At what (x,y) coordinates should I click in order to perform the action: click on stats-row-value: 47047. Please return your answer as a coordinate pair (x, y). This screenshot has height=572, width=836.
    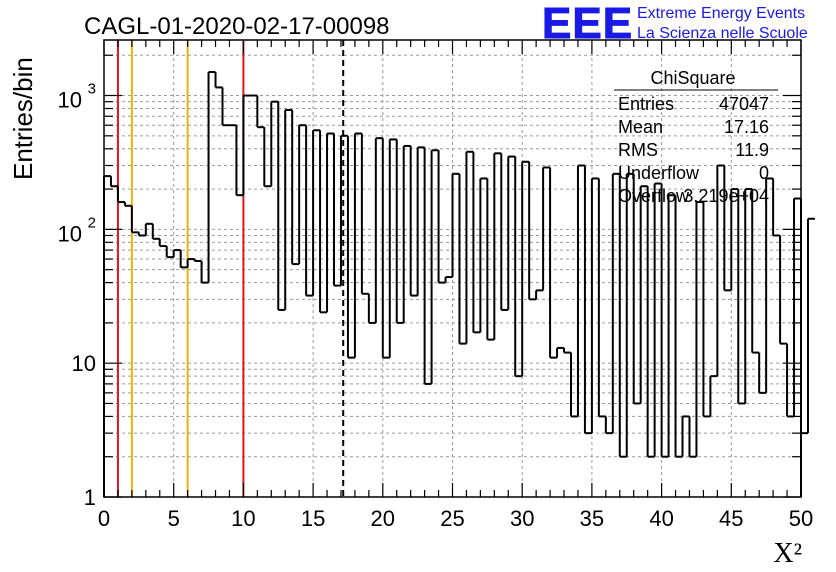
    Looking at the image, I should click on (744, 104).